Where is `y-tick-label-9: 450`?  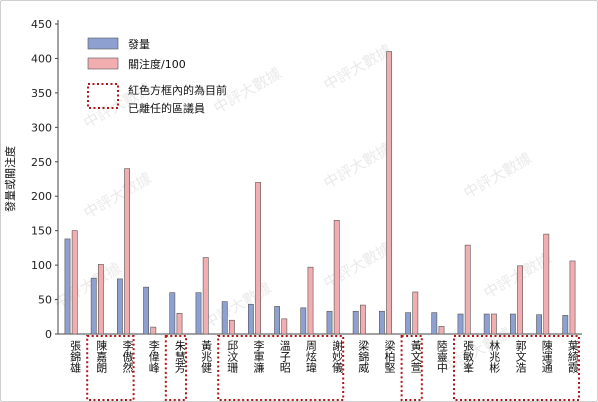
y-tick-label-9: 450 is located at coordinates (41, 24).